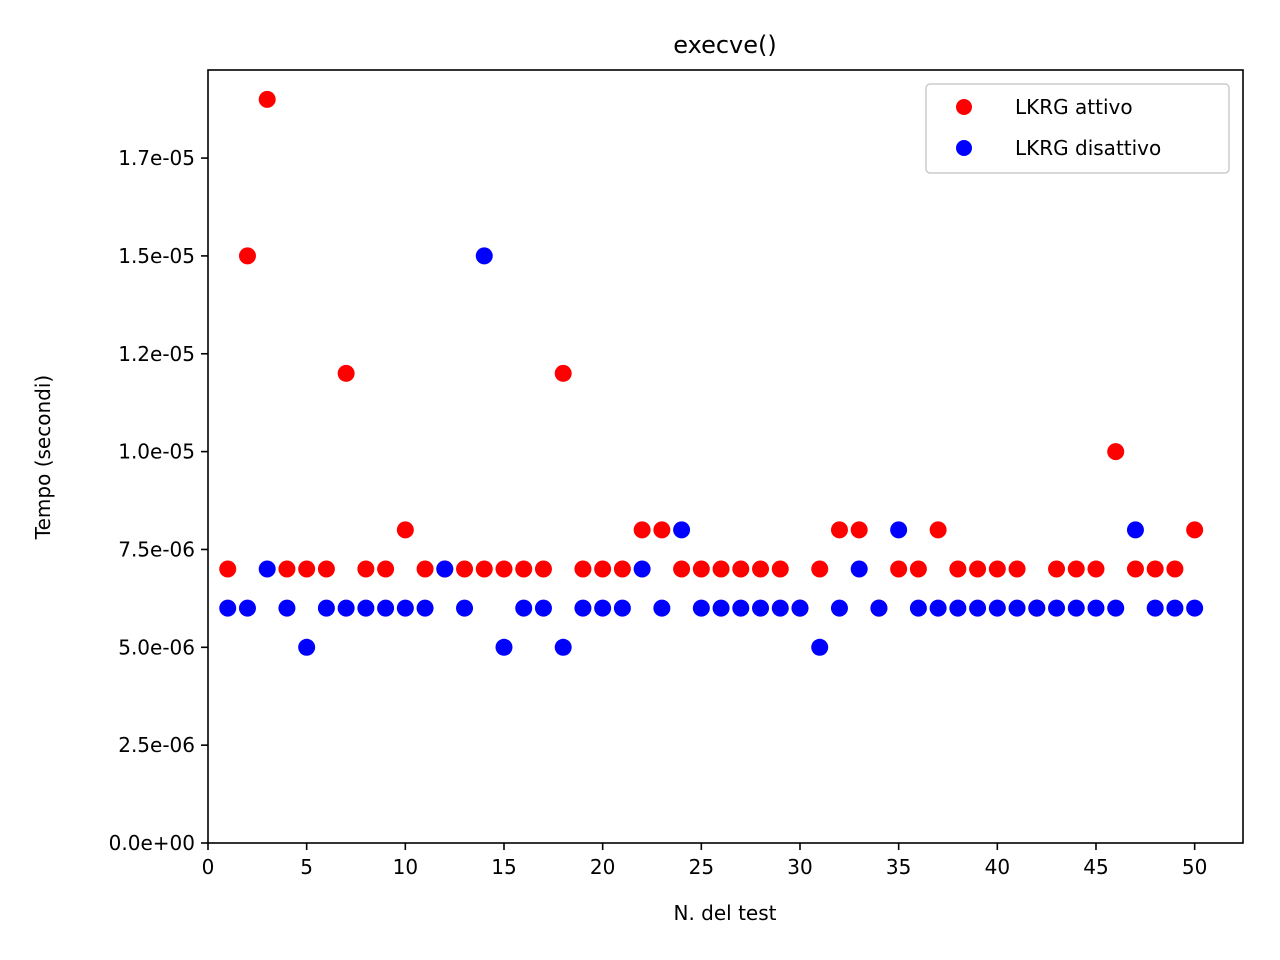  What do you see at coordinates (156, 549) in the screenshot?
I see `y-tick-label: 7.5e-06` at bounding box center [156, 549].